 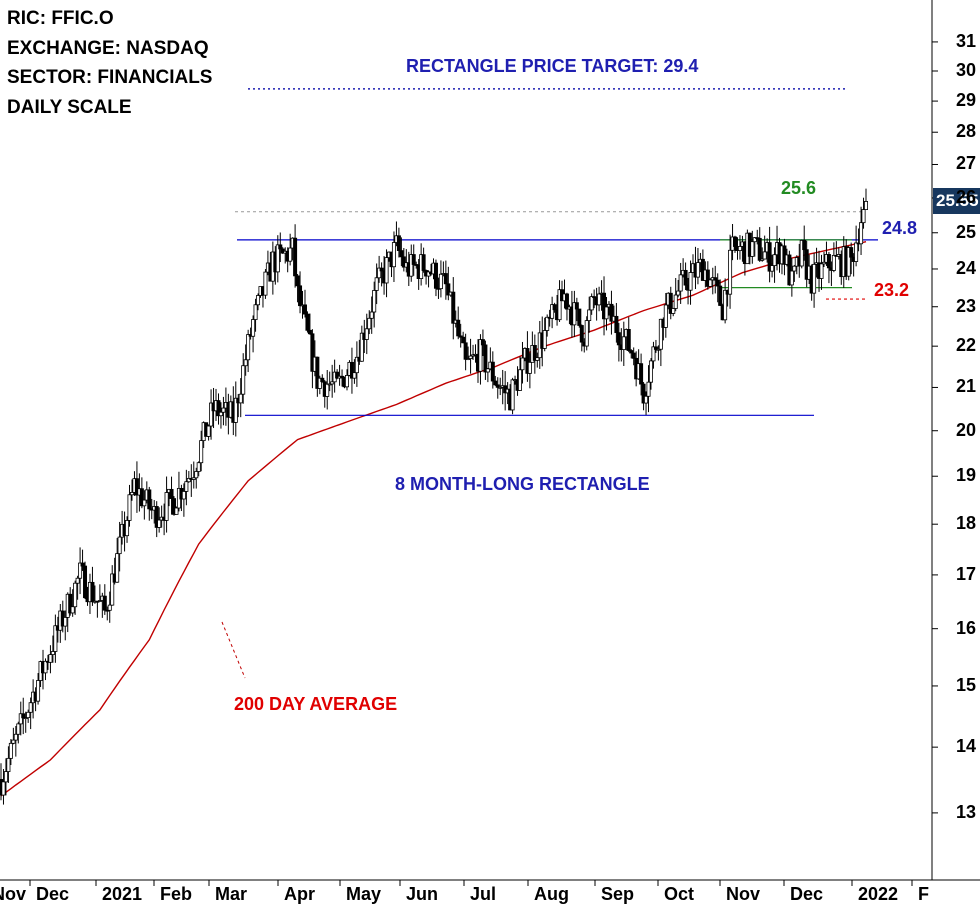 I want to click on last-price-tag: 25.55, so click(x=956, y=201).